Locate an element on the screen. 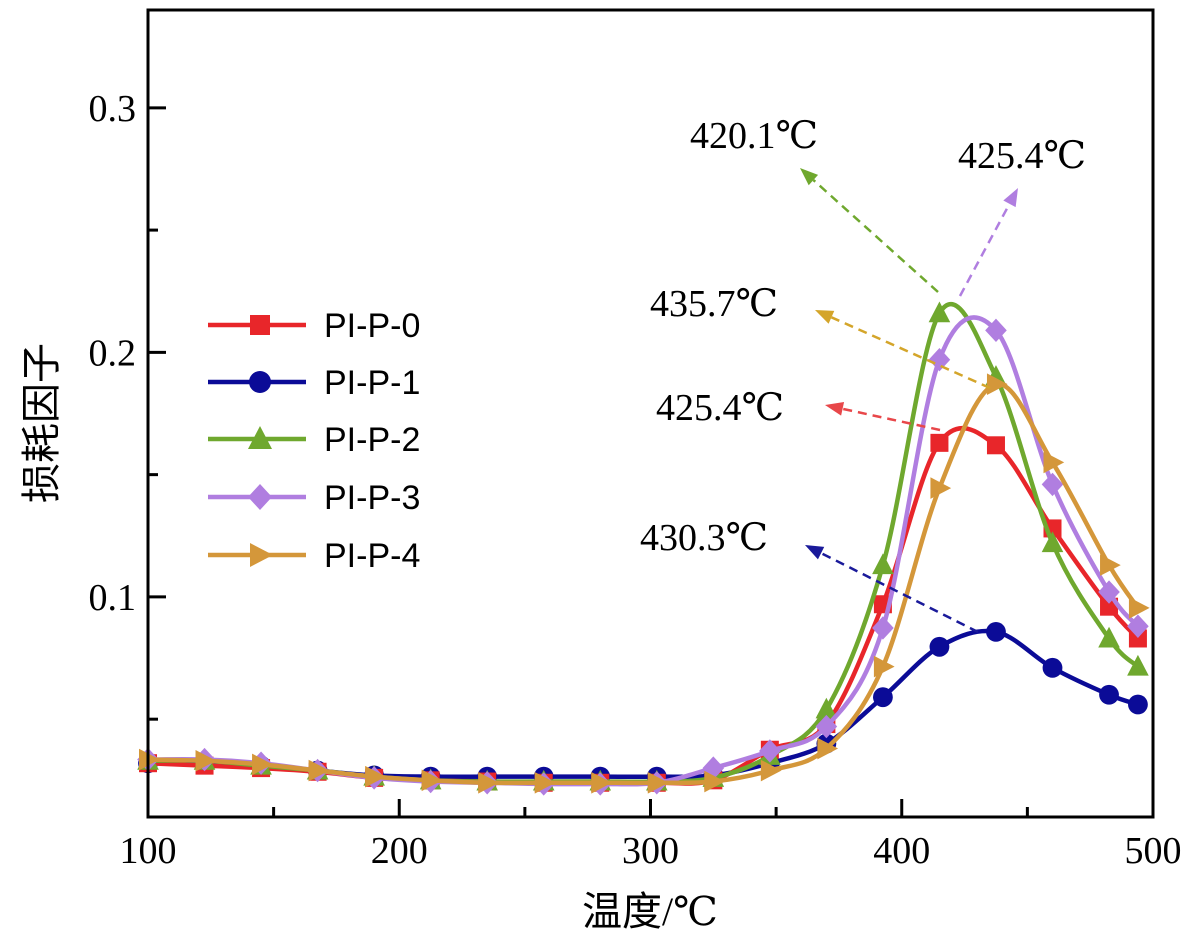 The image size is (1200, 945). annotation-label: 435.7℃ is located at coordinates (714, 304).